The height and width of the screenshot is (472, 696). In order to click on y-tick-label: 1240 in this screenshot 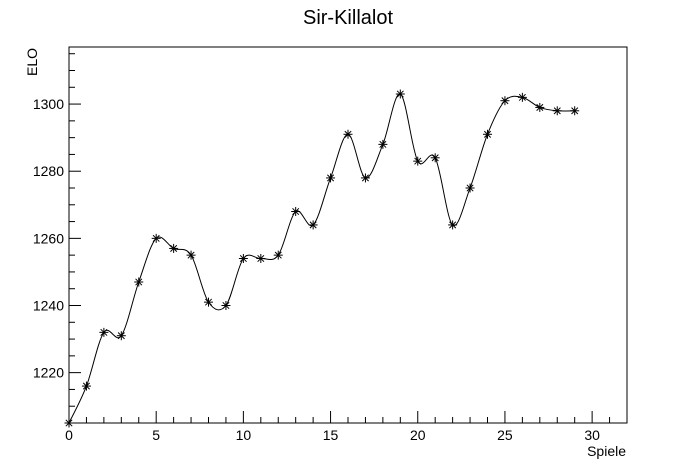, I will do `click(48, 306)`.